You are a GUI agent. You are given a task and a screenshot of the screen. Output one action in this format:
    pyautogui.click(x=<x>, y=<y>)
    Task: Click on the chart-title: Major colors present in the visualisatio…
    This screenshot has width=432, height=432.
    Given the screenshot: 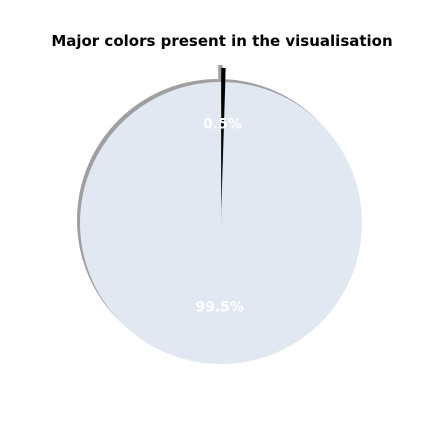 What is the action you would take?
    pyautogui.click(x=222, y=41)
    